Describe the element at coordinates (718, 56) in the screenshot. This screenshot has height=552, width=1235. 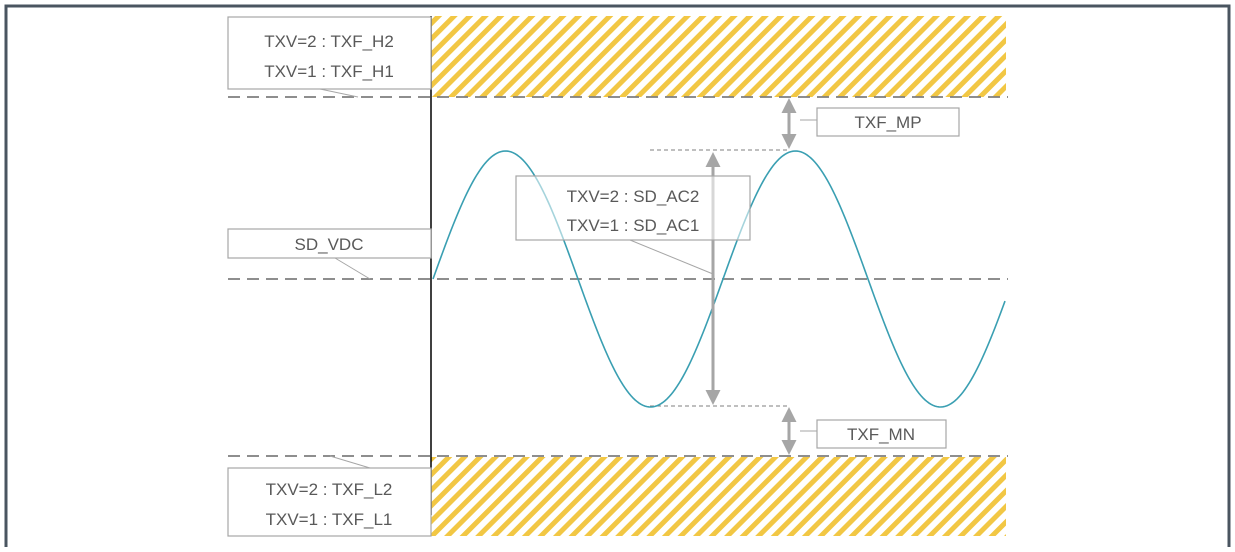
I see `upper-forbidden-zone` at that location.